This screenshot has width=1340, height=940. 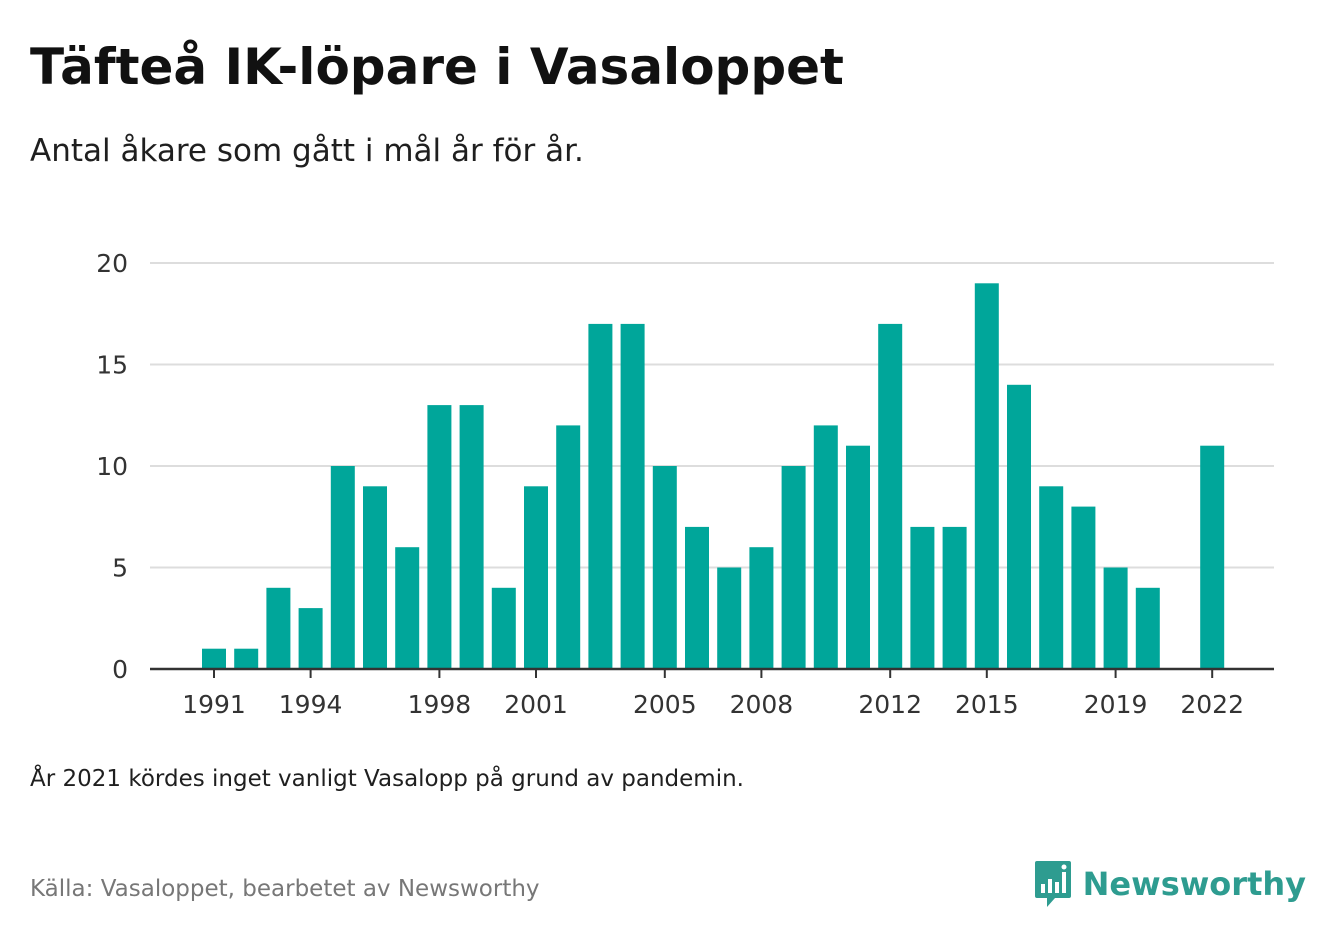 I want to click on bar-1994, so click(x=310, y=638).